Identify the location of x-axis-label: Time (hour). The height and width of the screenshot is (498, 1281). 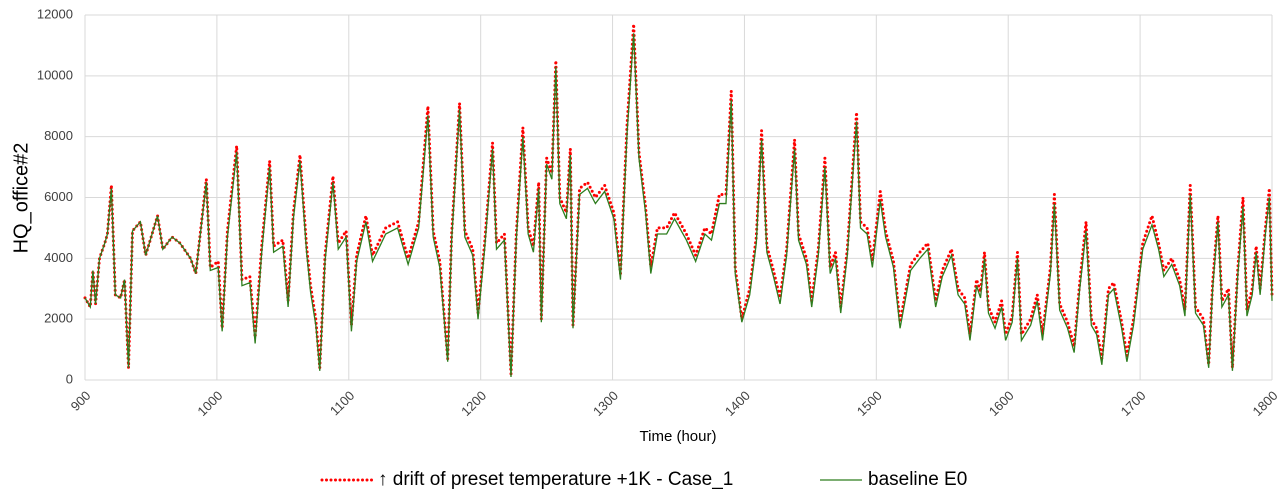
(678, 436).